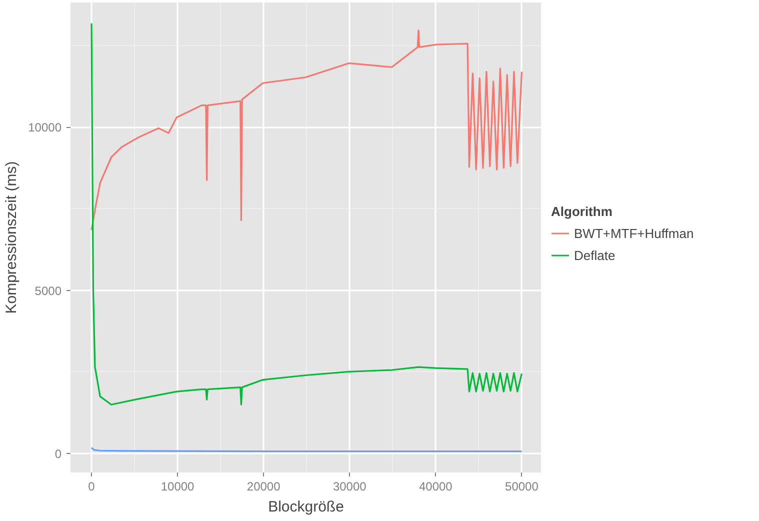 The width and height of the screenshot is (759, 521). I want to click on y-tick-label: 5000, so click(48, 291).